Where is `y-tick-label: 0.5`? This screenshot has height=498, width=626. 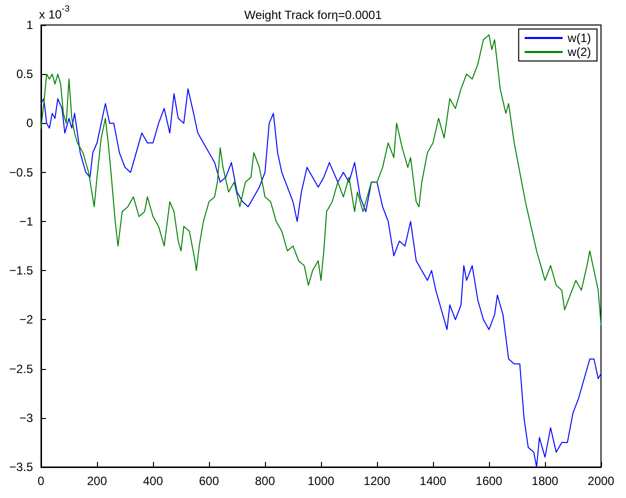
y-tick-label: 0.5 is located at coordinates (25, 74).